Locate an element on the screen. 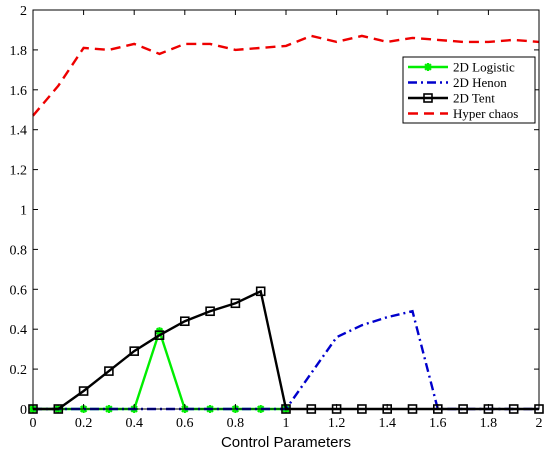 The height and width of the screenshot is (458, 550). y-tick-label: 1.2 is located at coordinates (19, 171).